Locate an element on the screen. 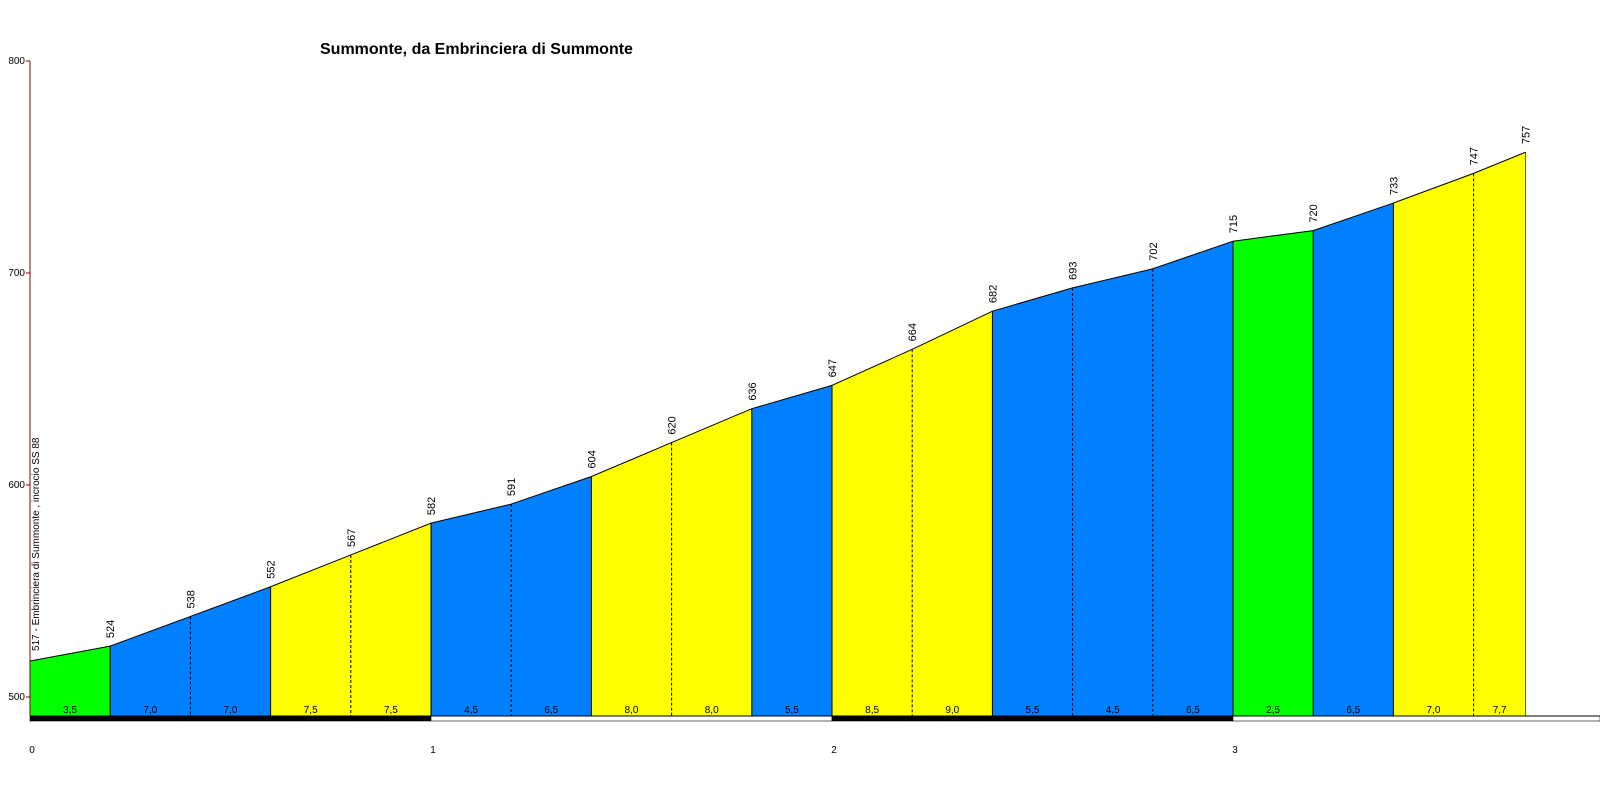 This screenshot has height=800, width=1600. elevation-label: 693 is located at coordinates (1074, 270).